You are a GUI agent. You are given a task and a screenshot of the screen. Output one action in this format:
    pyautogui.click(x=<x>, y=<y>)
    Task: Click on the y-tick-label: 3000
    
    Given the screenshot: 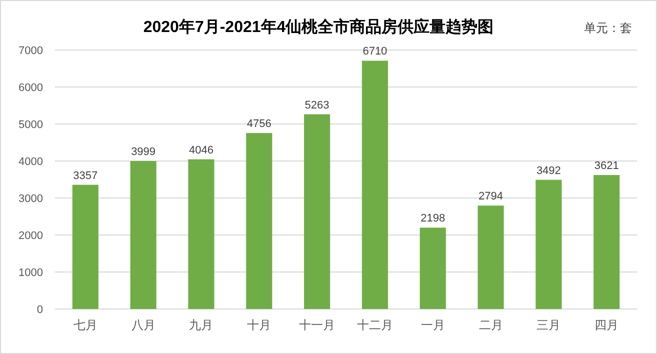 What is the action you would take?
    pyautogui.click(x=30, y=198)
    